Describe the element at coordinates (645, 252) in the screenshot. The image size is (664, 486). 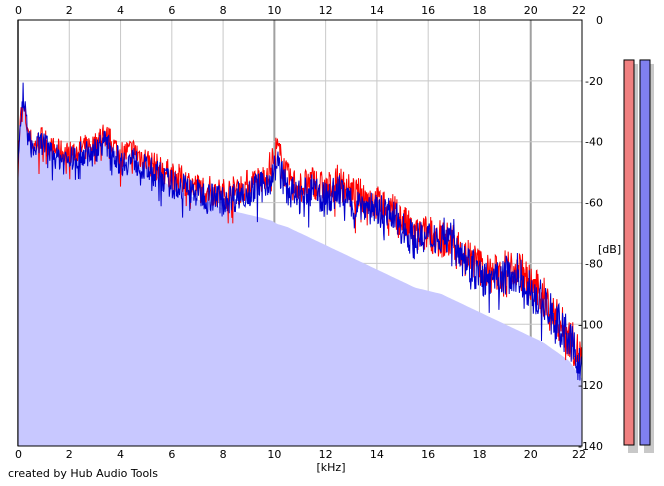
I see `level-meter-right` at that location.